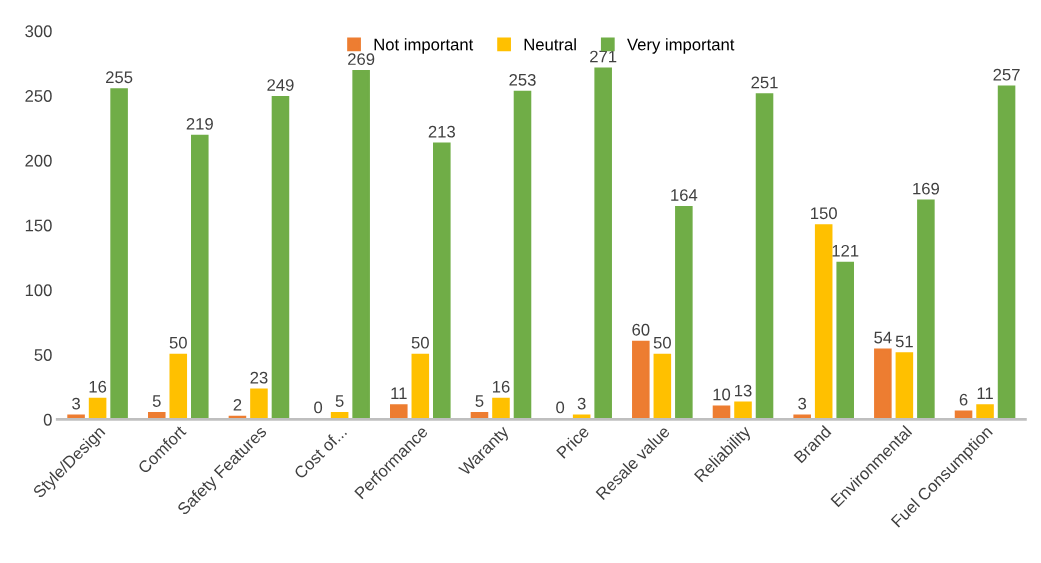  I want to click on data-label: 60, so click(641, 329).